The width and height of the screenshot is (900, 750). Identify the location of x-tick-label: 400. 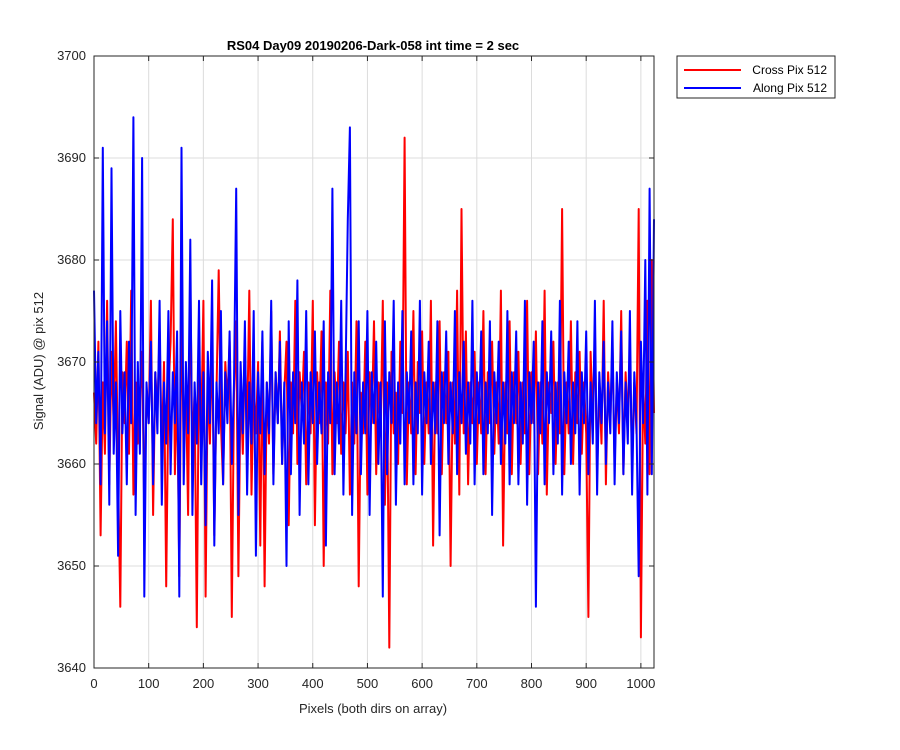
(313, 683).